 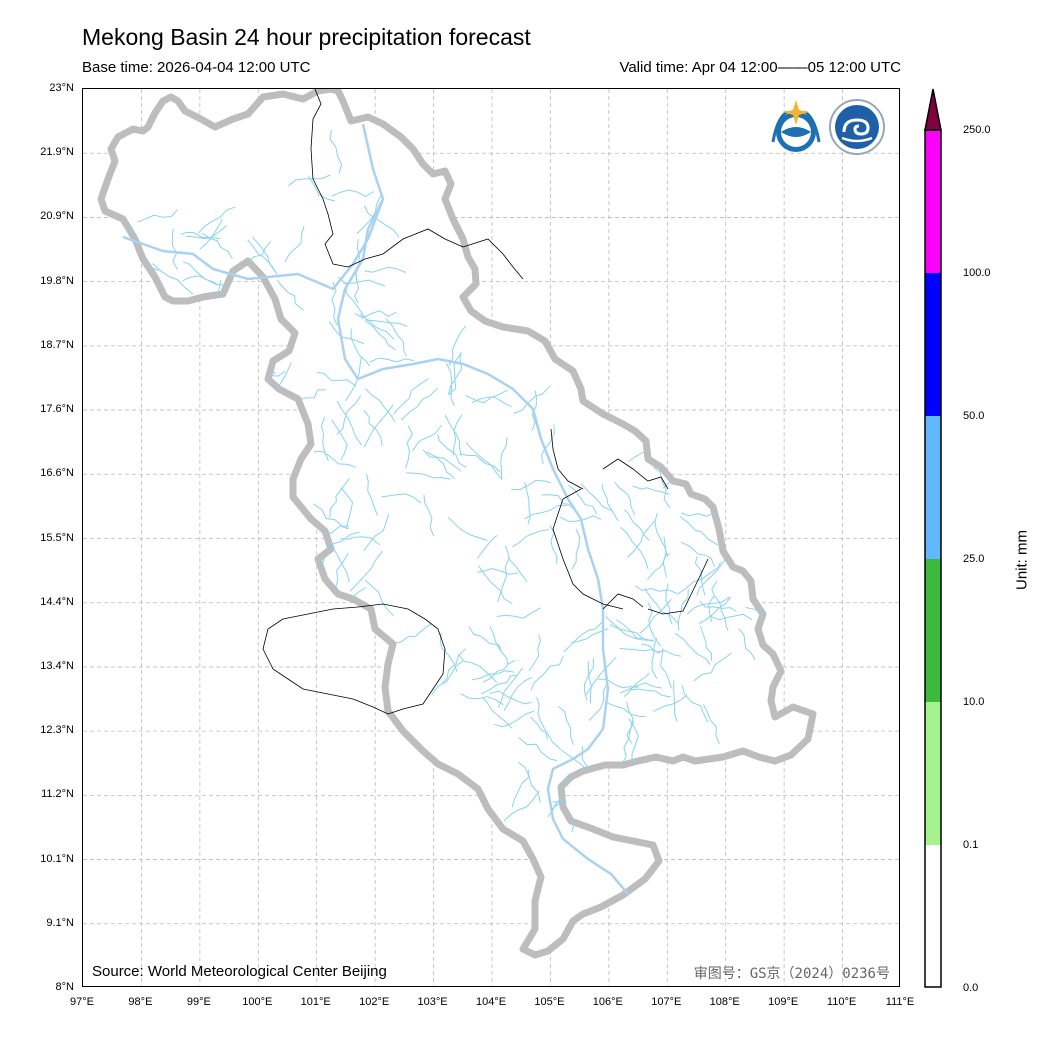 I want to click on x-tick-label: 105°E, so click(x=549, y=1002).